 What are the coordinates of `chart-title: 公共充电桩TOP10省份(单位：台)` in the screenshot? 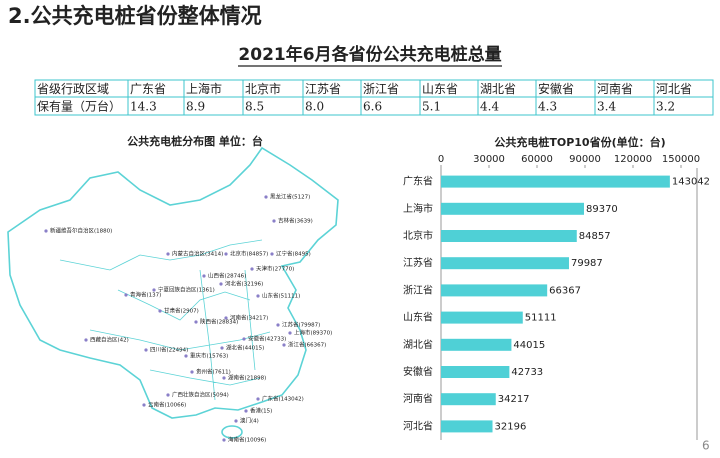 It's located at (579, 142).